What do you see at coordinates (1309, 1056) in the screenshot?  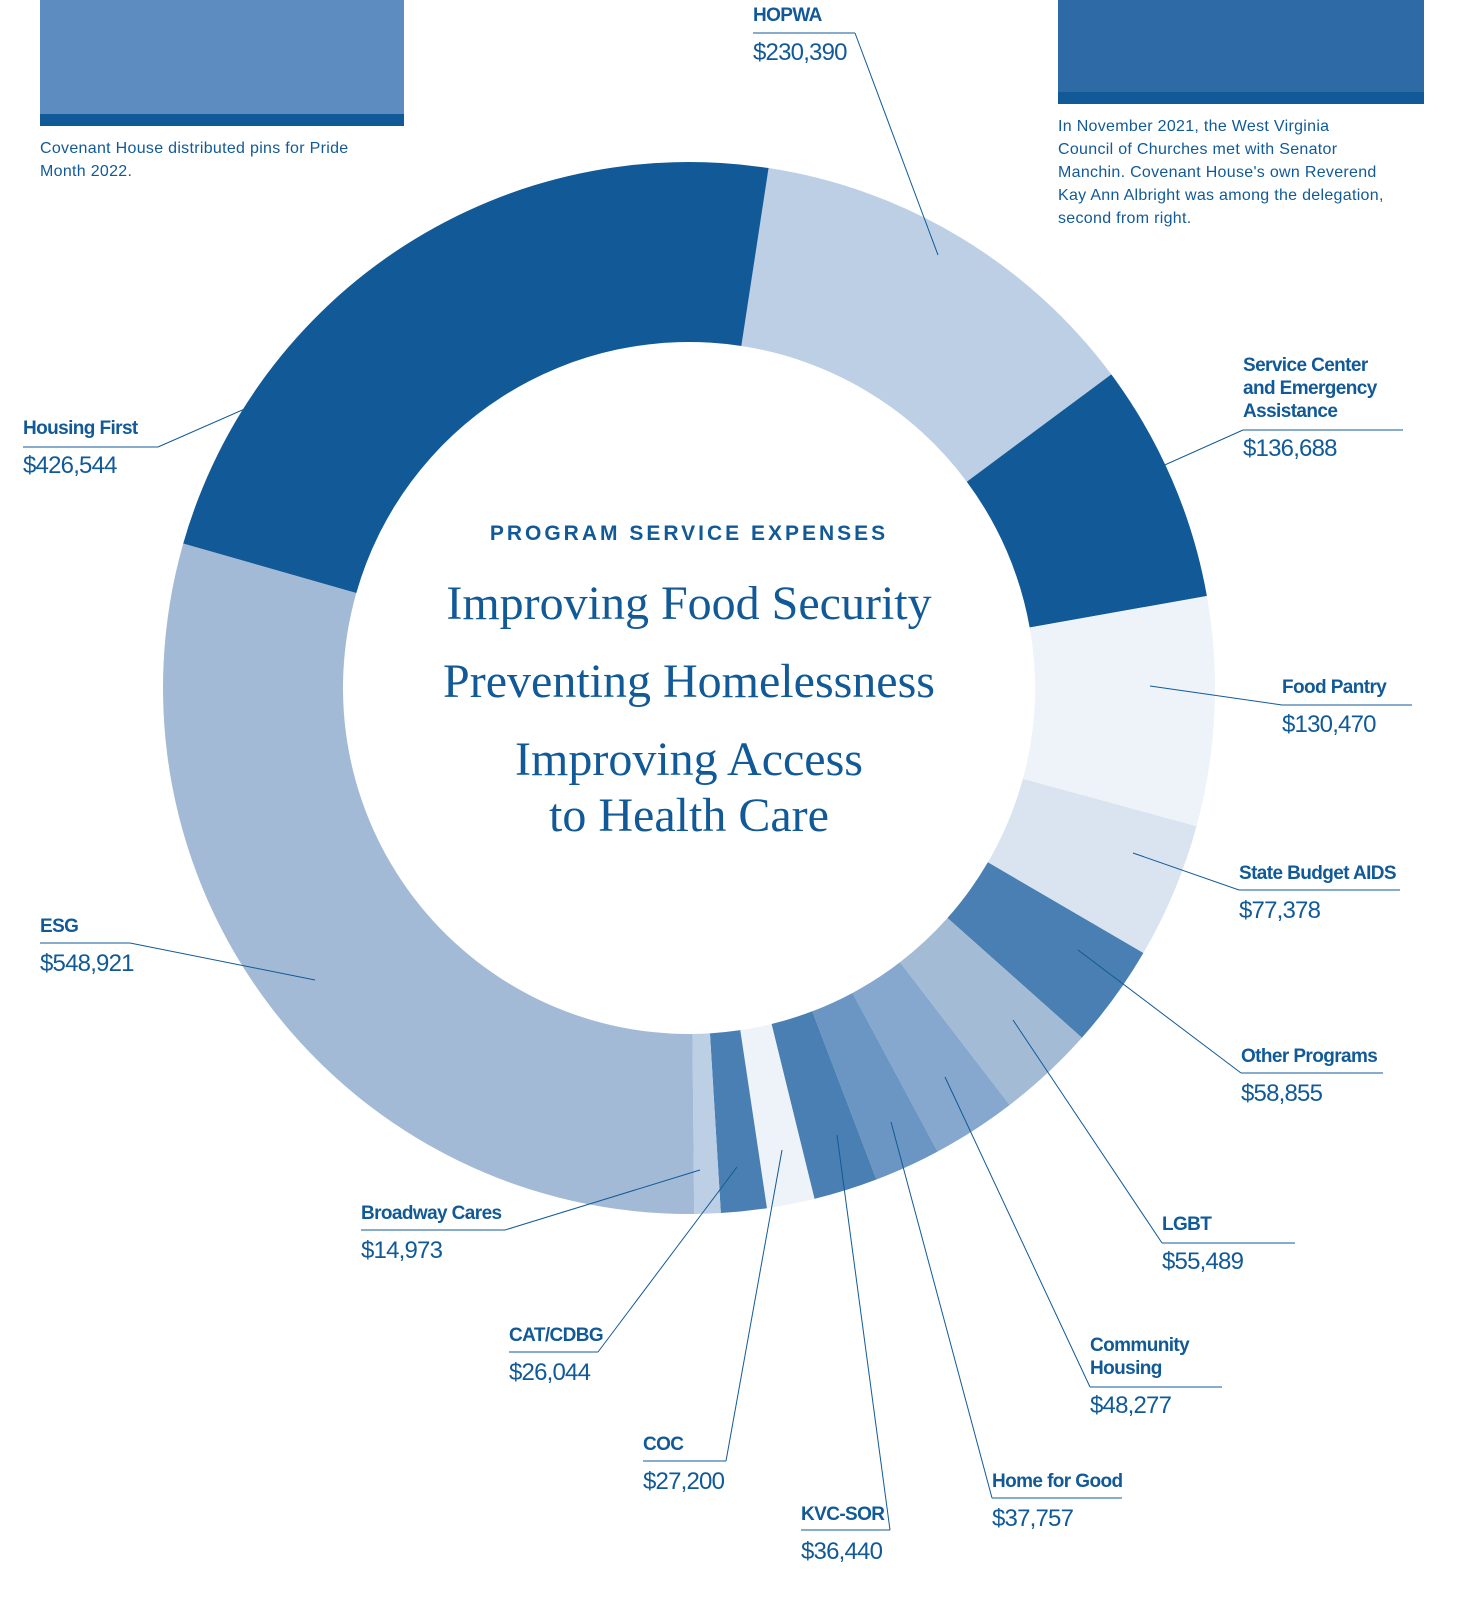 I see `category-label: Other Programs` at bounding box center [1309, 1056].